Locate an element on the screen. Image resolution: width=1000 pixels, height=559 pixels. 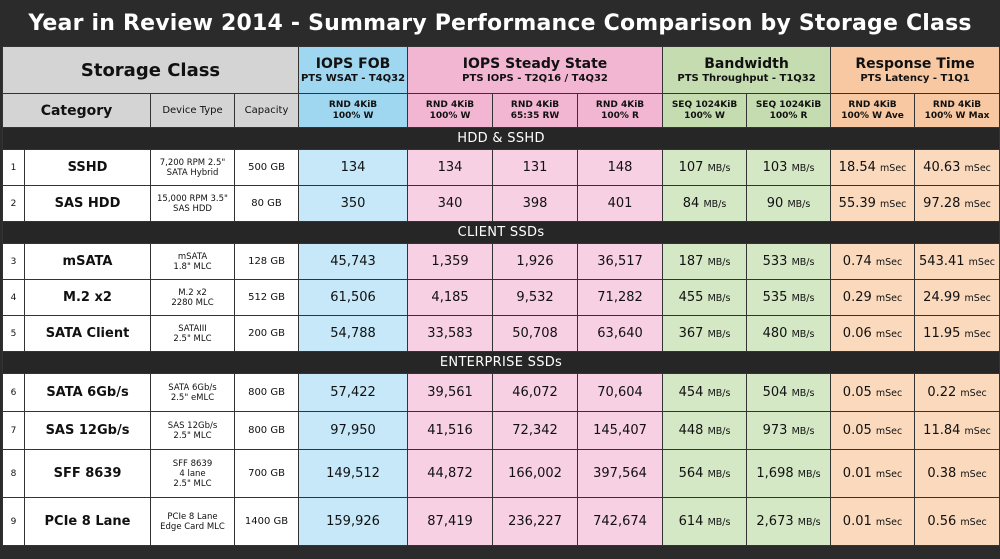
bandwidth-read-cell: 90 MB/s is located at coordinates (789, 203).